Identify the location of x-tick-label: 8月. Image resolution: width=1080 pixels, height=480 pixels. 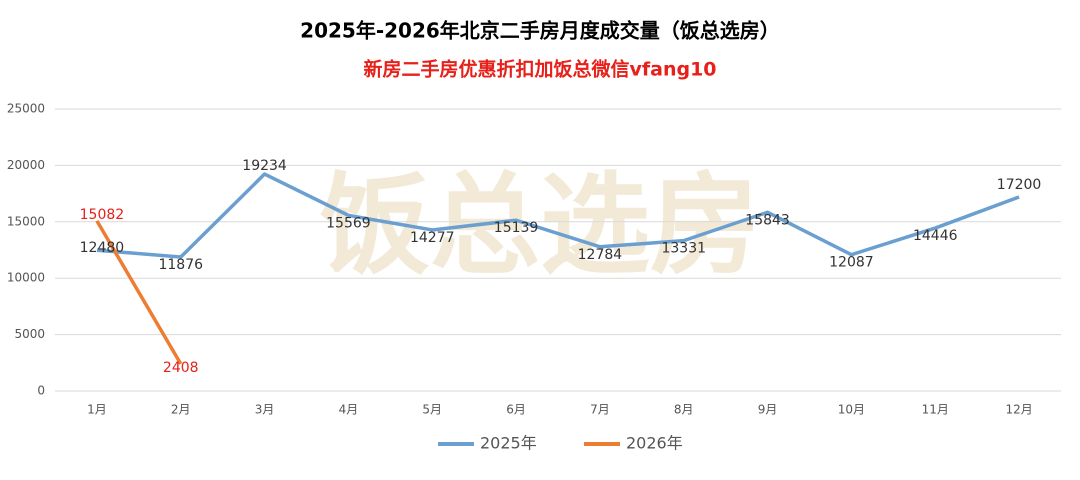
(684, 410).